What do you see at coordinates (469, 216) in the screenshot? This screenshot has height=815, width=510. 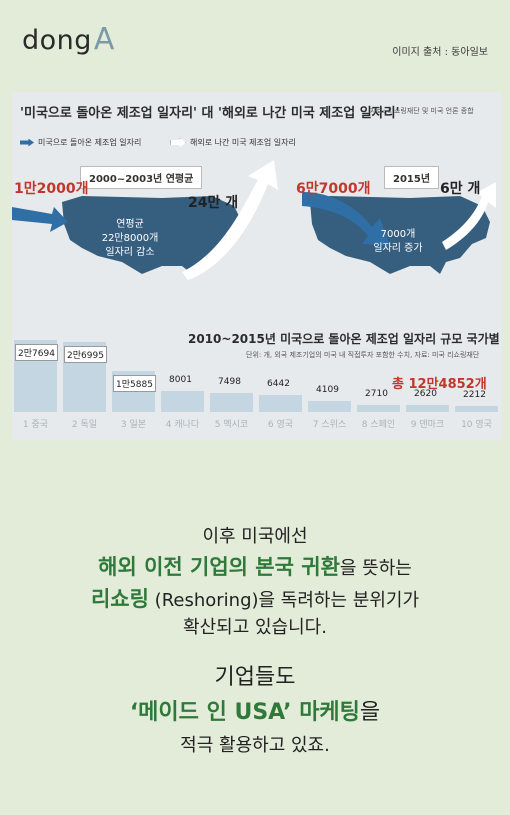 I see `right-outgoing-arrow-icon` at bounding box center [469, 216].